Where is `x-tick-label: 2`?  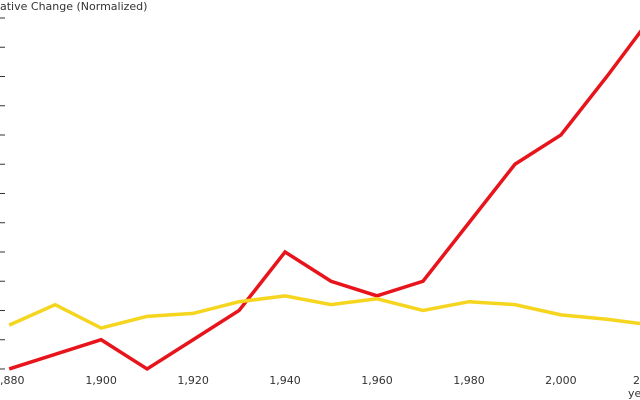
x-tick-label: 2 is located at coordinates (636, 380).